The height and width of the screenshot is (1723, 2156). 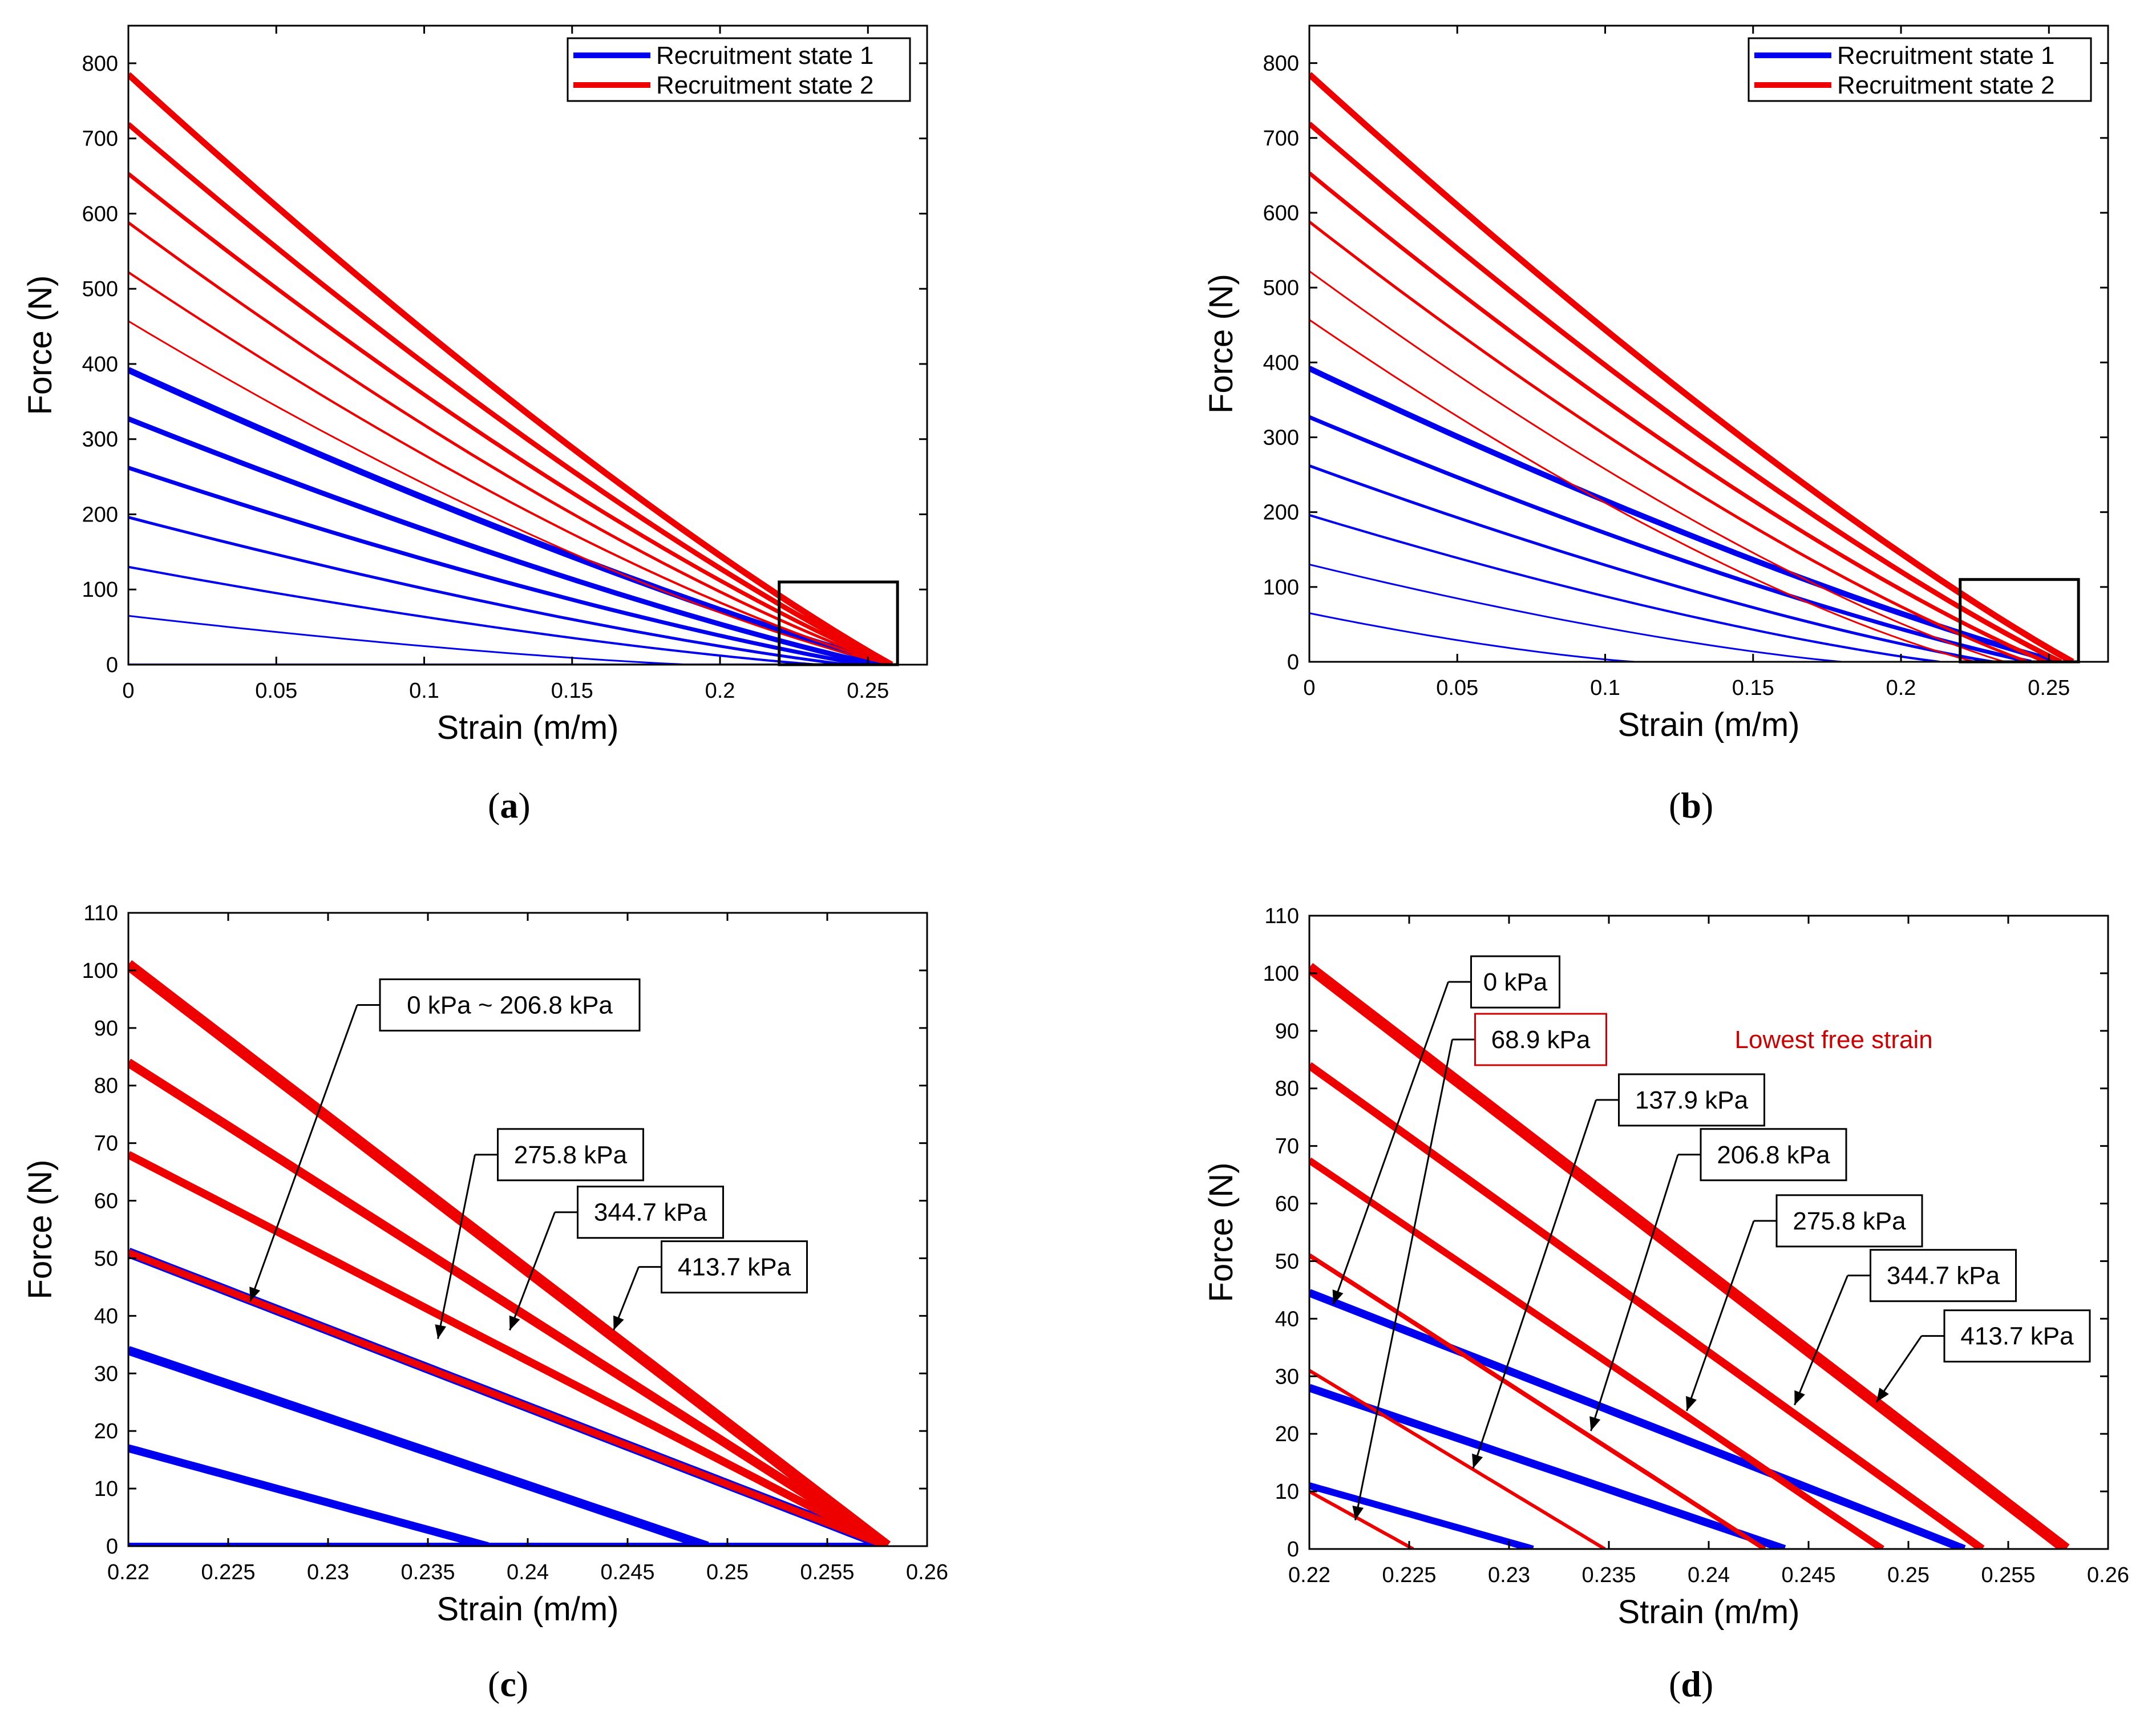 What do you see at coordinates (572, 691) in the screenshot?
I see `x-tick-label: 0.15` at bounding box center [572, 691].